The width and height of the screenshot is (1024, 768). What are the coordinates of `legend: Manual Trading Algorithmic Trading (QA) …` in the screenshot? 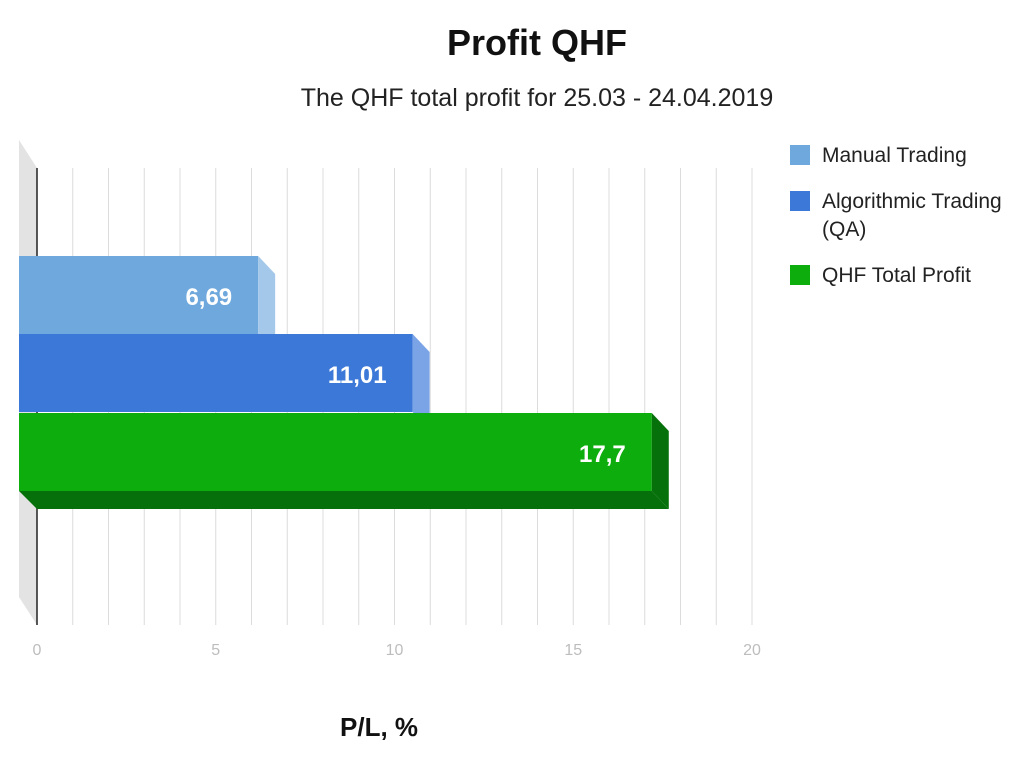 It's located at (905, 225).